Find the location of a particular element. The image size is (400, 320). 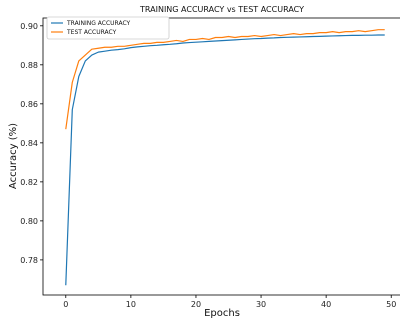

y-tick-label: 0.80 is located at coordinates (29, 221).